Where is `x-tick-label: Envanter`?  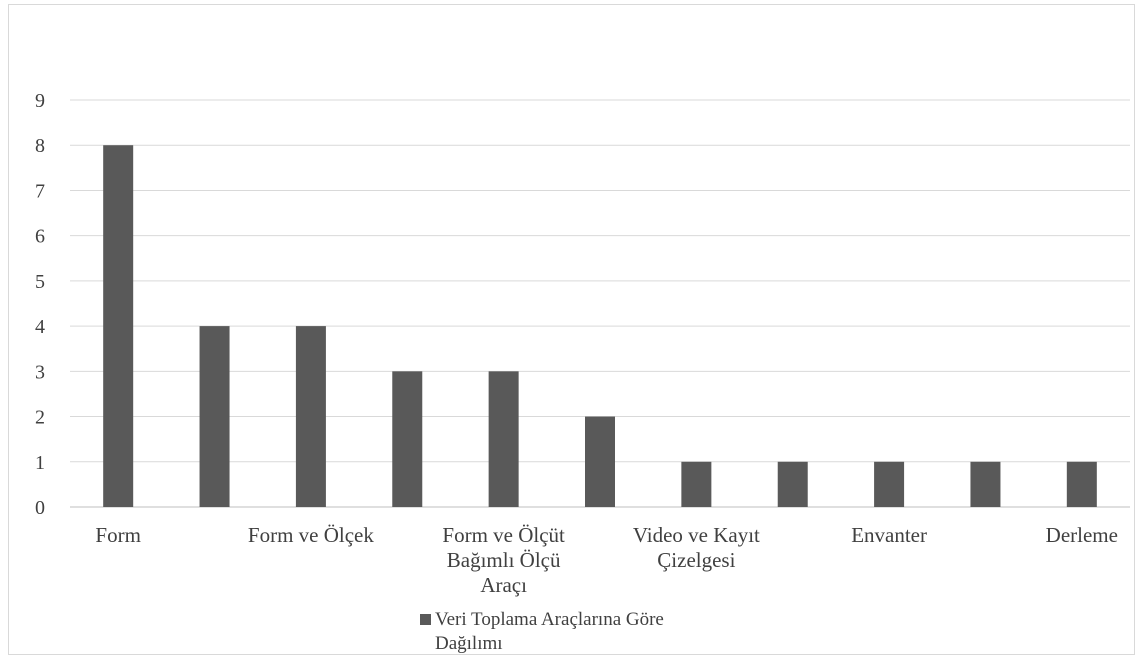 x-tick-label: Envanter is located at coordinates (889, 535).